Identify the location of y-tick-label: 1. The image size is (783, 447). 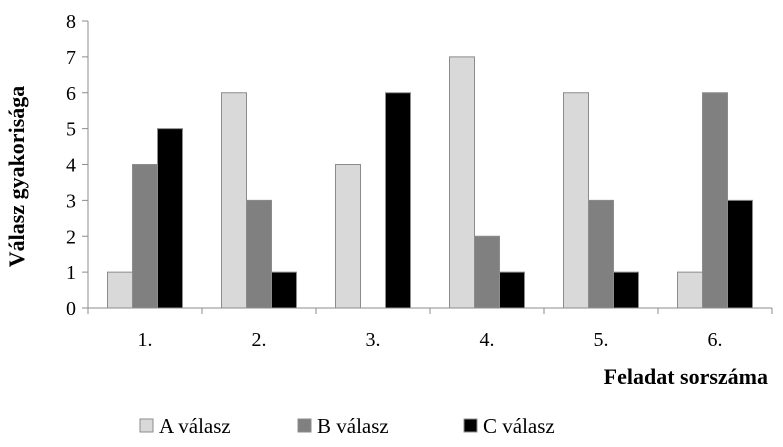
(71, 273).